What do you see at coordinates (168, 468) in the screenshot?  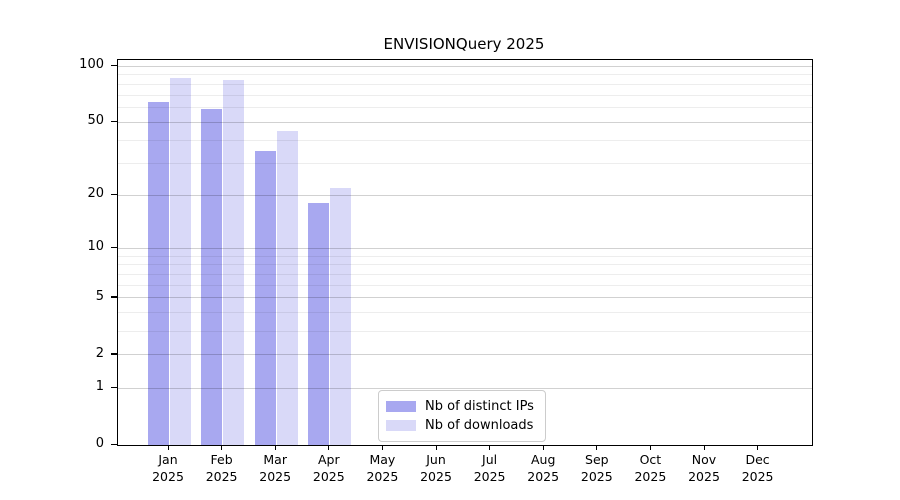 I see `x-axis-label-jan: Jan 2025` at bounding box center [168, 468].